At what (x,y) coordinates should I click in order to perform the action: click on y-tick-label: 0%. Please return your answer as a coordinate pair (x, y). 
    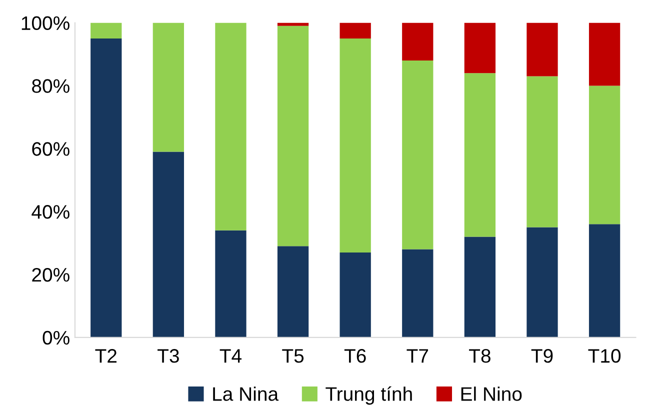
    Looking at the image, I should click on (56, 337).